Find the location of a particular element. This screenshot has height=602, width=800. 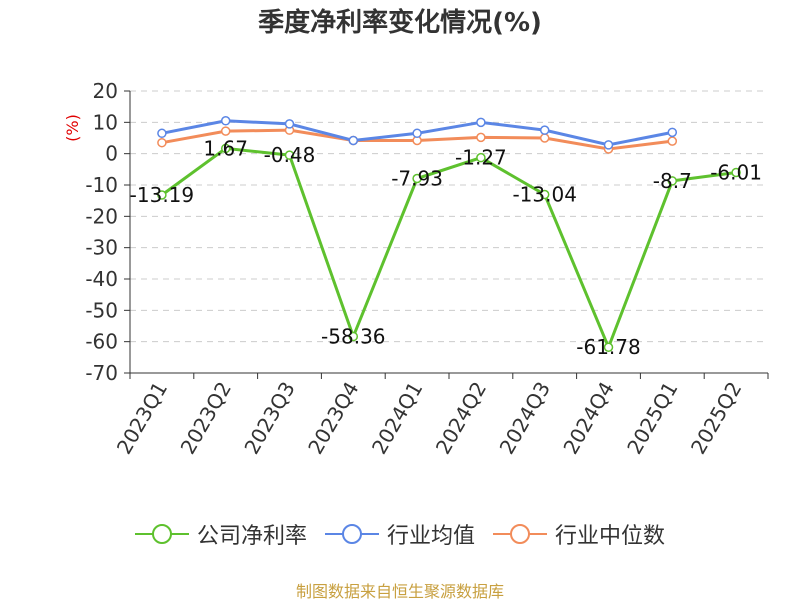

legend-industry-average: 行业均值 is located at coordinates (399, 534).